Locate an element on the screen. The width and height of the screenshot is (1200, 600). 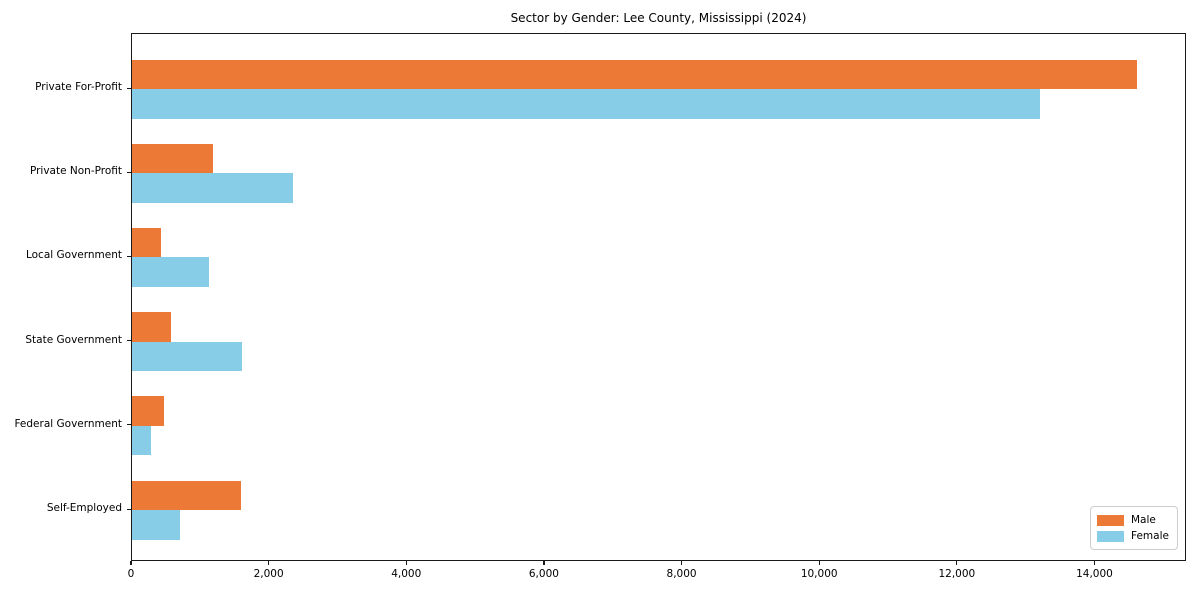
legend-item-male: Male is located at coordinates (1134, 520).